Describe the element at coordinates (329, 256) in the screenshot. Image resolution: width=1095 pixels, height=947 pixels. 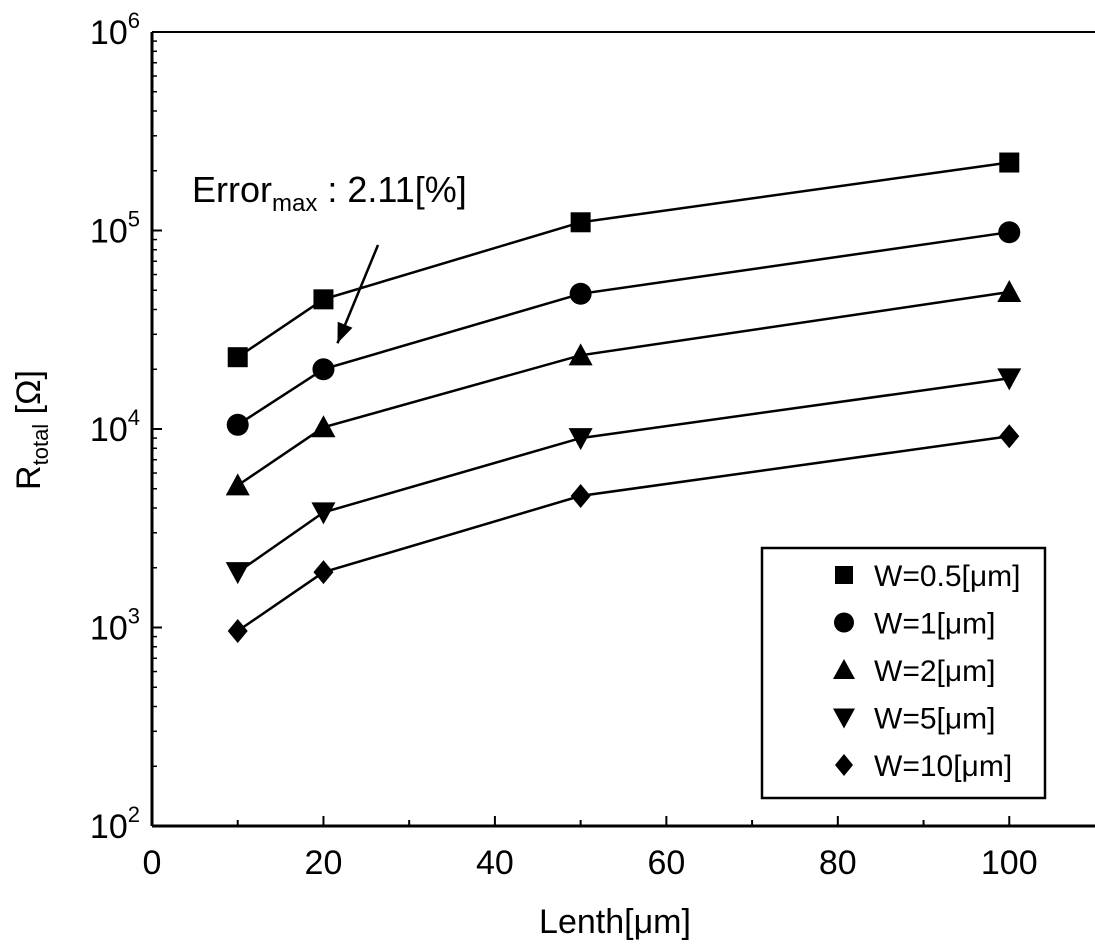
I see `annotation: Errormax : 2.11[%]` at that location.